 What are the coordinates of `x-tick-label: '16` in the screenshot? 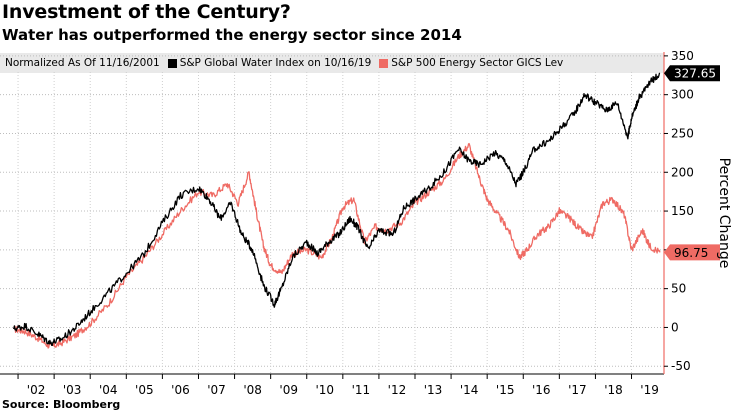 It's located at (541, 390).